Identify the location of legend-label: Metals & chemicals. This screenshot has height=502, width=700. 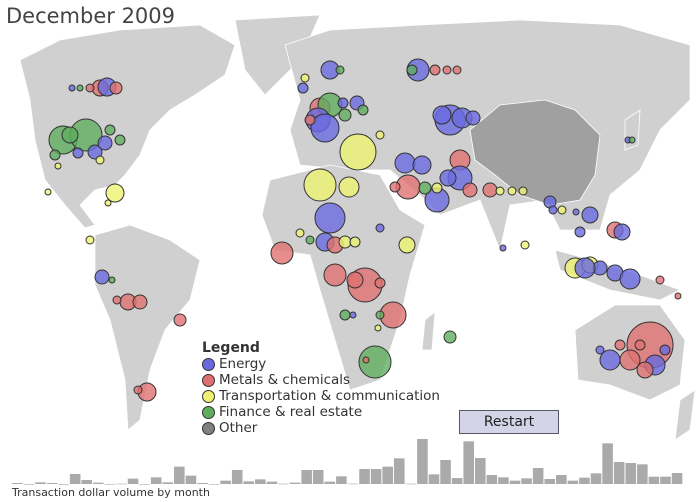
(285, 380).